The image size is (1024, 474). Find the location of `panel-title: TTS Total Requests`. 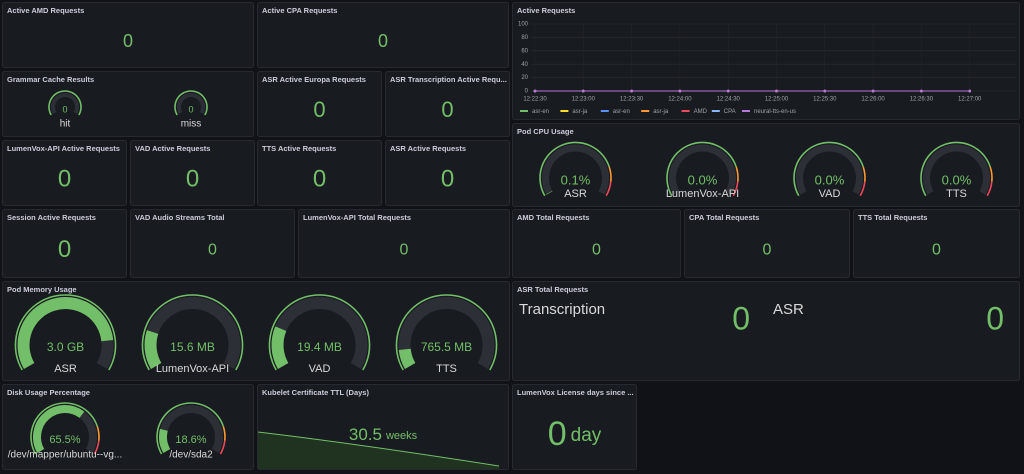

panel-title: TTS Total Requests is located at coordinates (892, 217).